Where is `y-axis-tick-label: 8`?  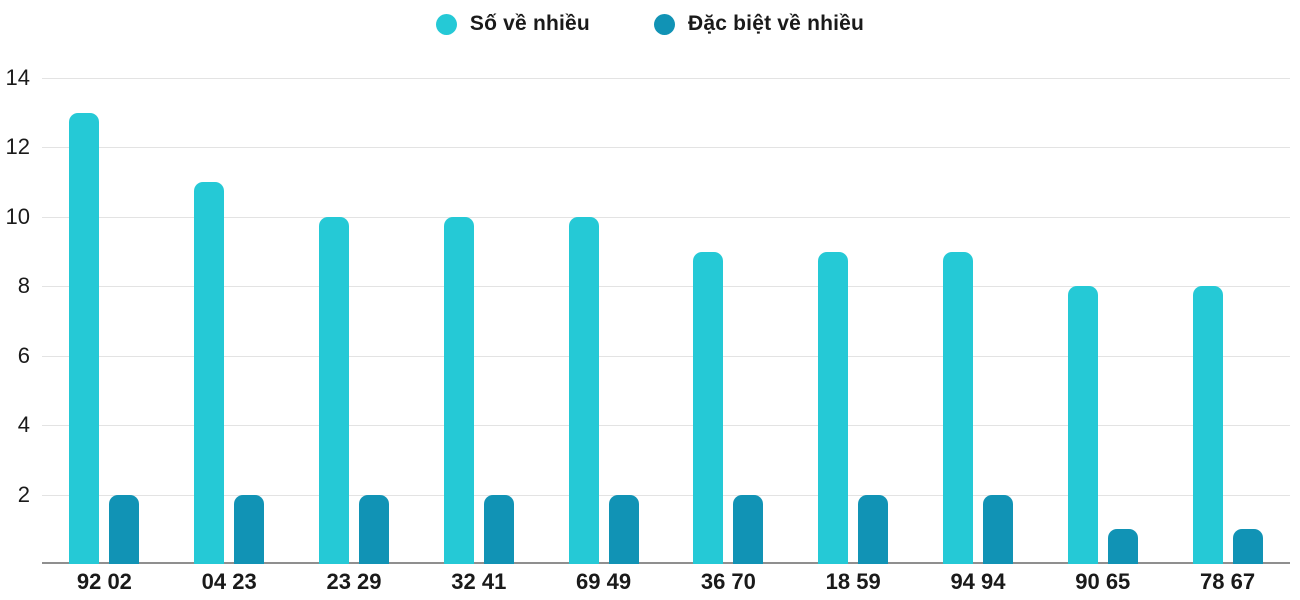 y-axis-tick-label: 8 is located at coordinates (23, 286).